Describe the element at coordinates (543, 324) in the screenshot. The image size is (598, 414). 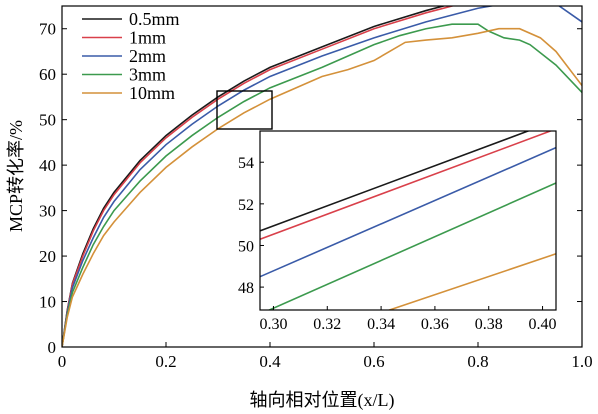
I see `x-tick-label: 0.40` at that location.